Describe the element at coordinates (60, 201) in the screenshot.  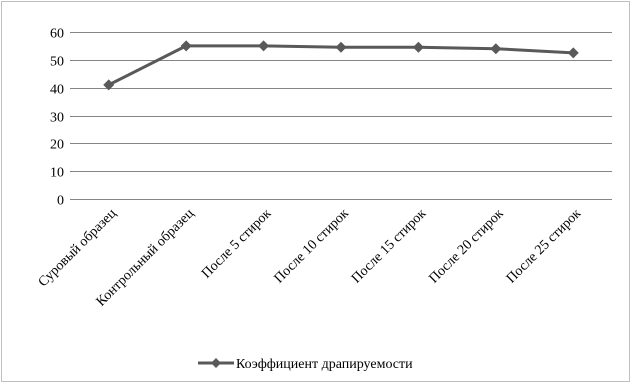
I see `y-tick-label: 0` at that location.